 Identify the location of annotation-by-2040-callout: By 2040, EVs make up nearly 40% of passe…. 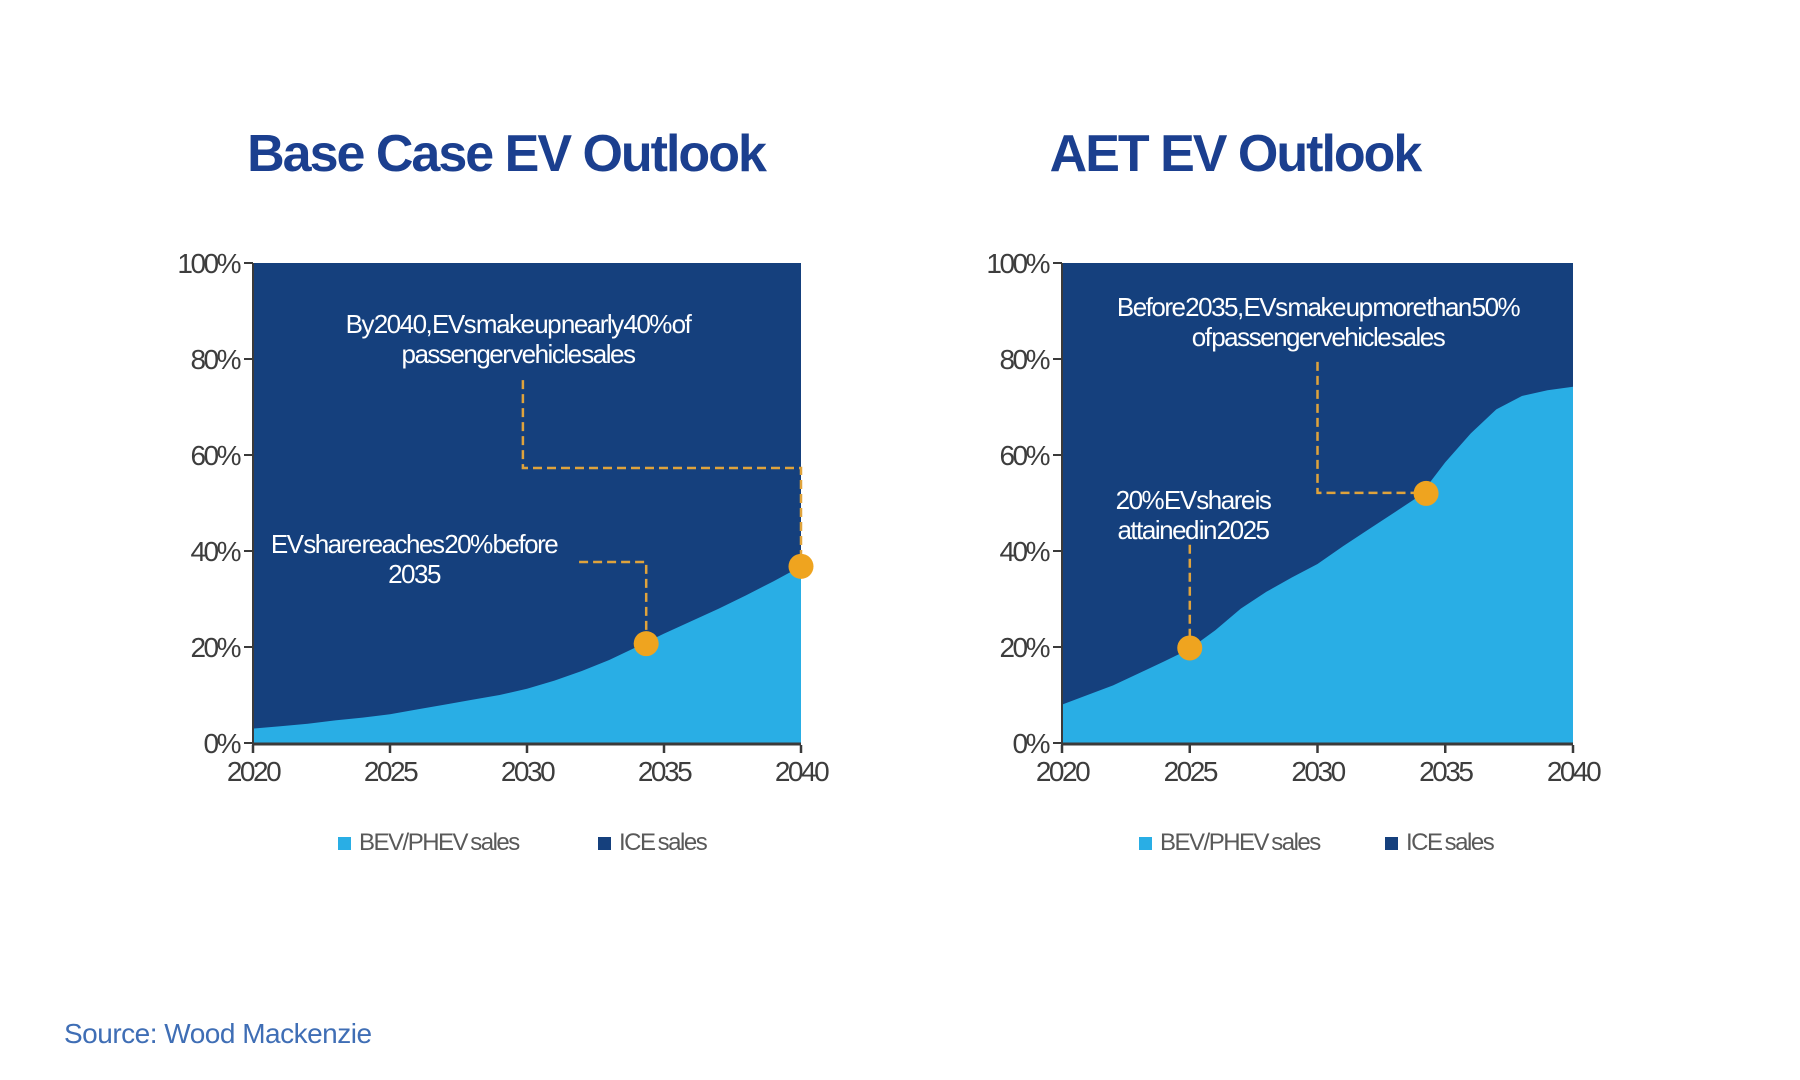
(518, 339).